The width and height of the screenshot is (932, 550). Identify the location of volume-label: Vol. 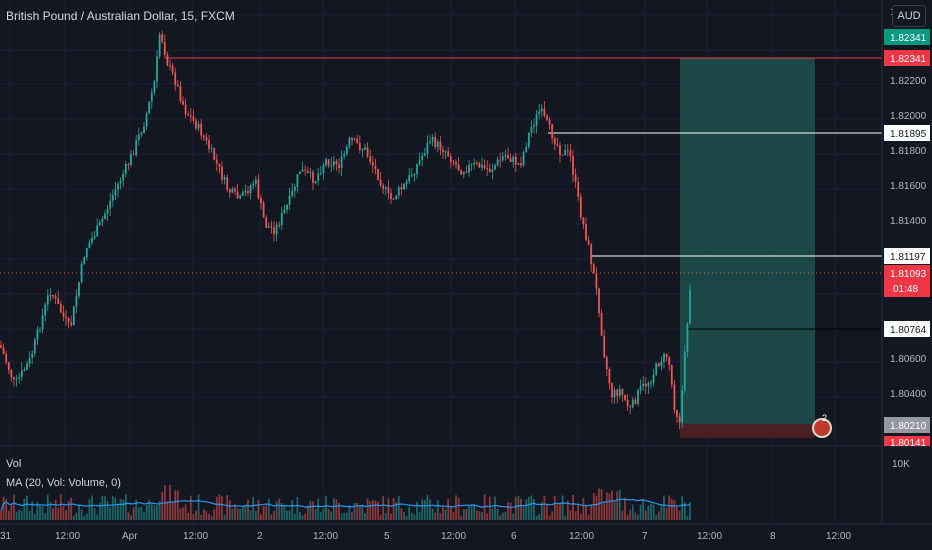
(14, 464).